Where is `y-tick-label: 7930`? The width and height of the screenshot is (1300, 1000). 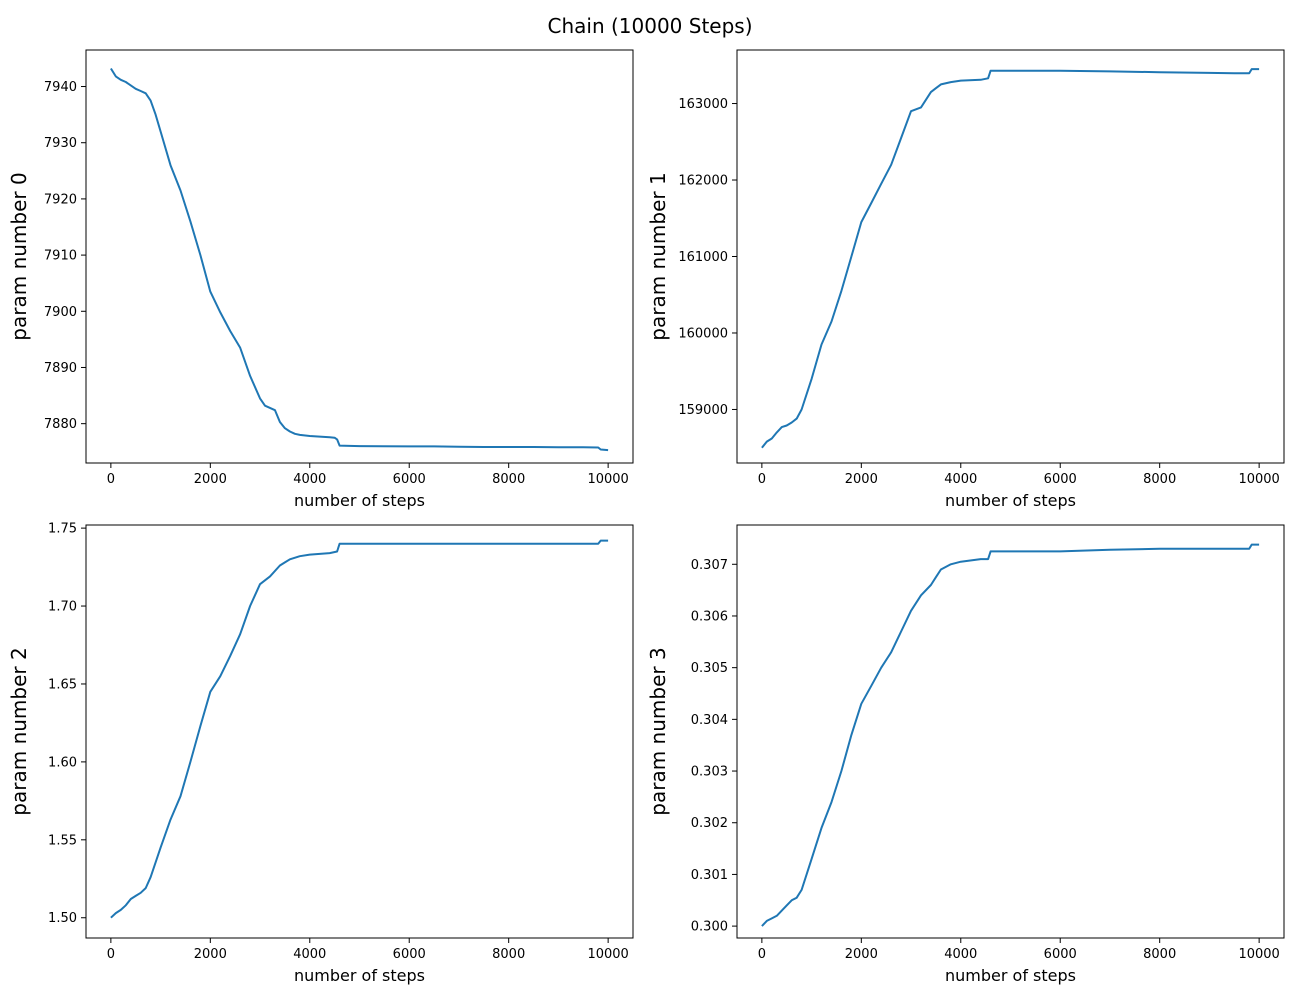 y-tick-label: 7930 is located at coordinates (60, 143).